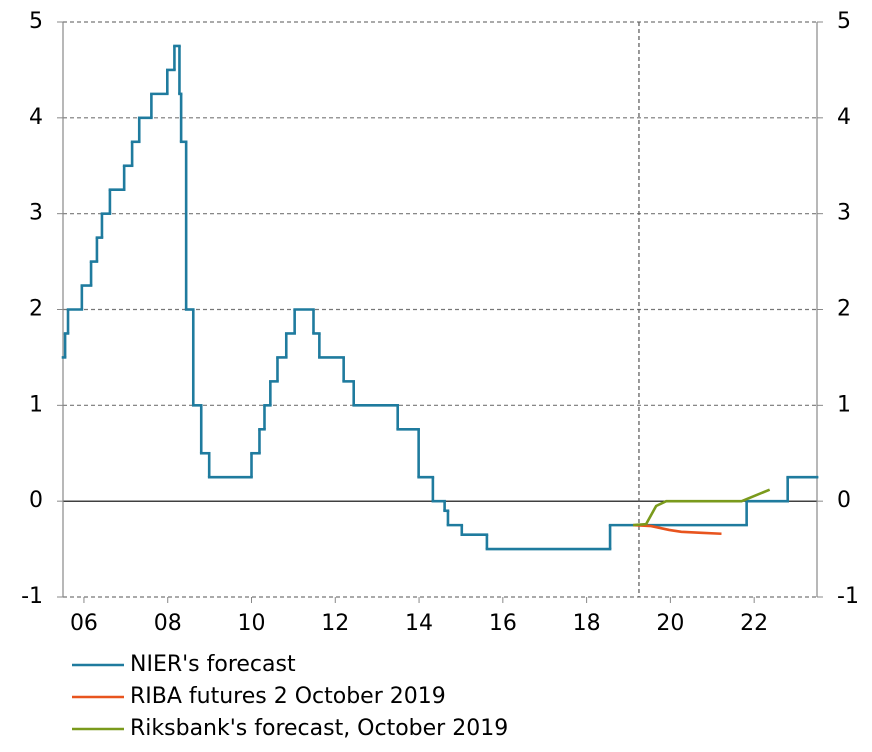  I want to click on y2-tick-label: 1, so click(844, 404).